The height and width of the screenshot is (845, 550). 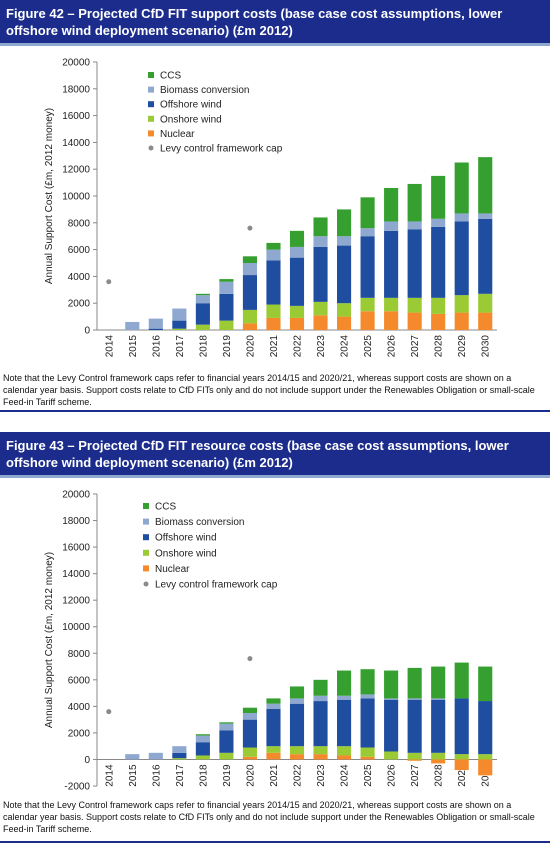 I want to click on y-tick-label: 4000, so click(x=79, y=277).